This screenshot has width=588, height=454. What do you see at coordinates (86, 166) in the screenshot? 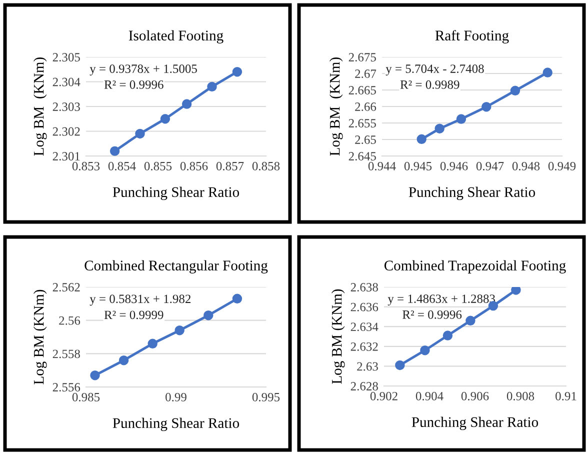
I see `x-tick-label: 0.853` at bounding box center [86, 166].